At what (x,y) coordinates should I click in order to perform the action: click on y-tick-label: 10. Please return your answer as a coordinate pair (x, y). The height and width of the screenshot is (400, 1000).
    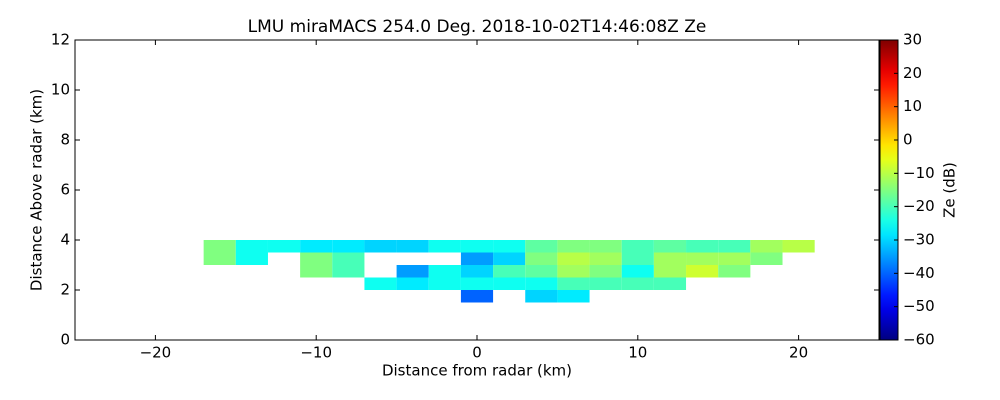
    Looking at the image, I should click on (60, 90).